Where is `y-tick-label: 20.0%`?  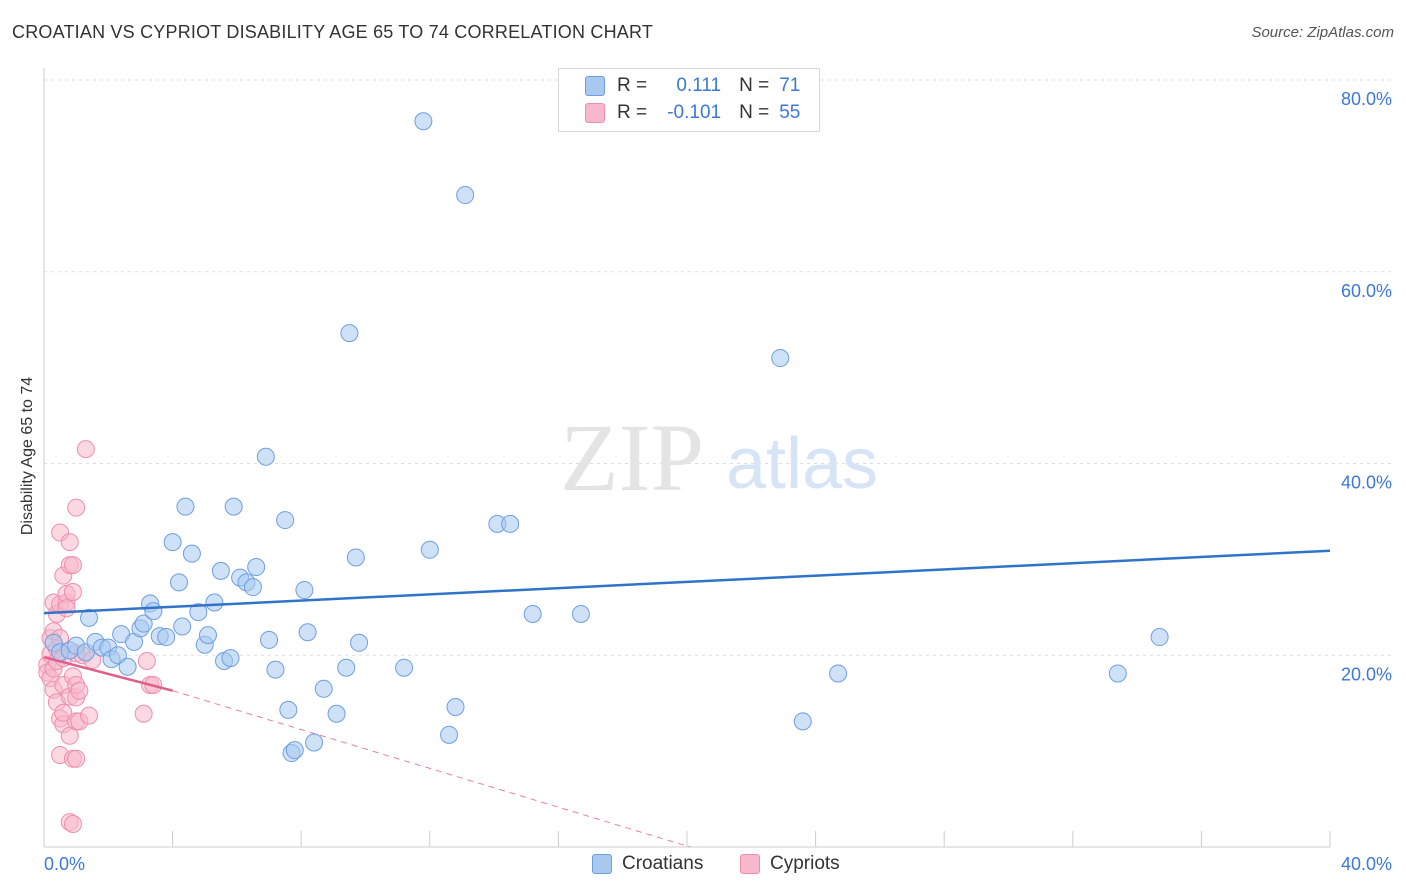
y-tick-label: 20.0% is located at coordinates (1366, 674).